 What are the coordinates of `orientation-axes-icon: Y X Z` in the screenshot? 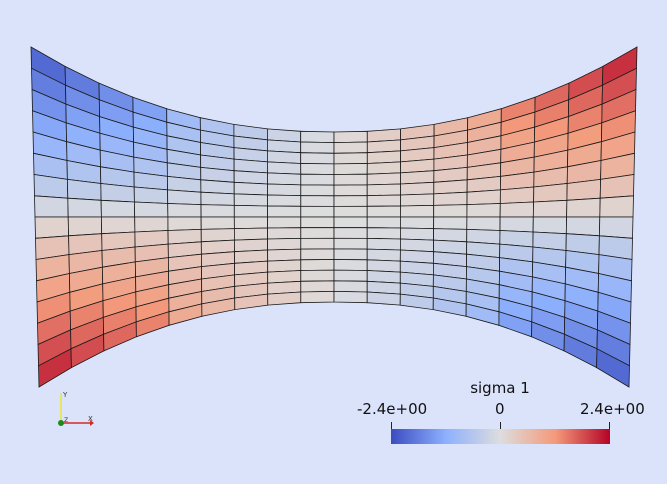 It's located at (76, 408).